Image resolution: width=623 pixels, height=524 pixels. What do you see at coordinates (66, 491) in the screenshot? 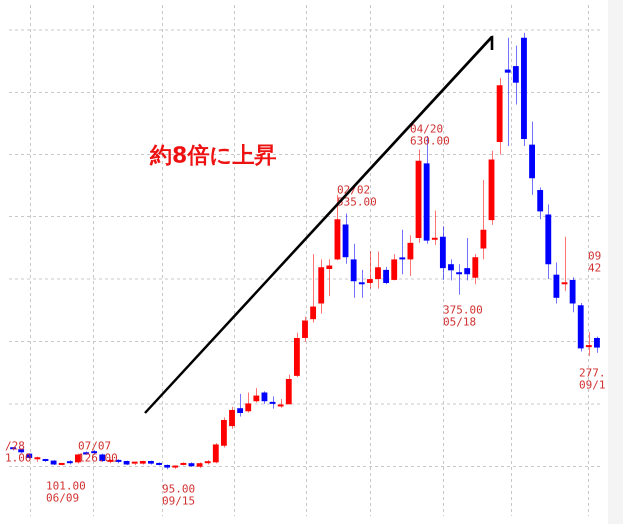
I see `text: 101.00 06/09` at bounding box center [66, 491].